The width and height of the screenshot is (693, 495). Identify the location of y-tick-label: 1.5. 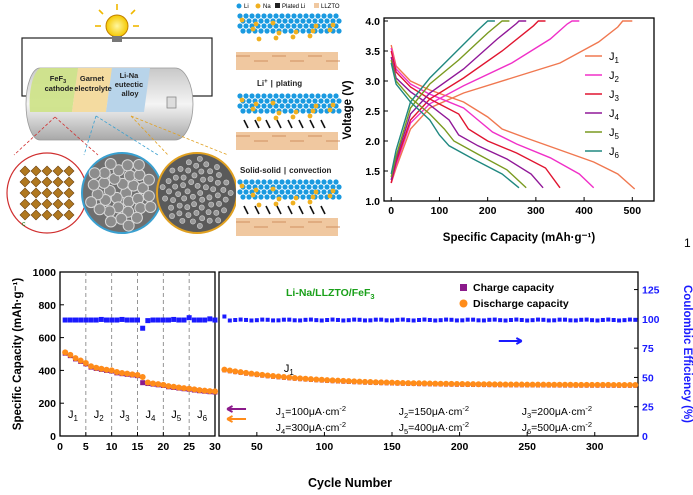
(372, 172).